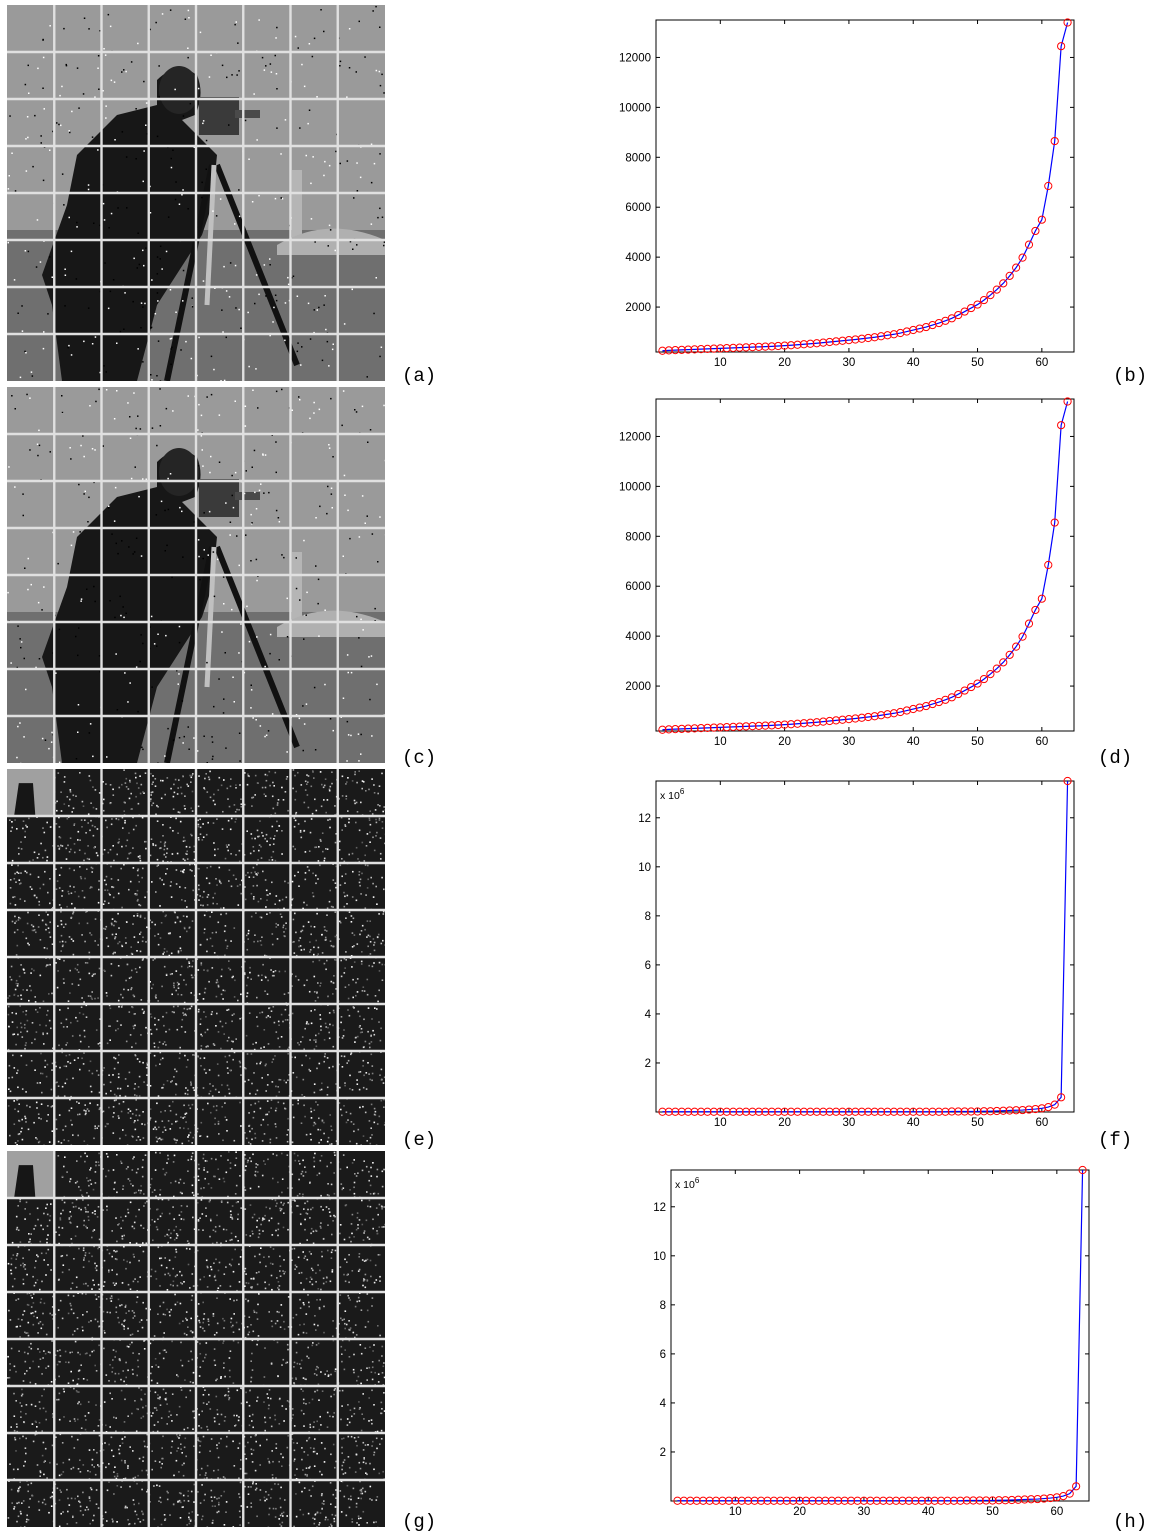  Describe the element at coordinates (865, 186) in the screenshot. I see `plot-axes-box` at that location.